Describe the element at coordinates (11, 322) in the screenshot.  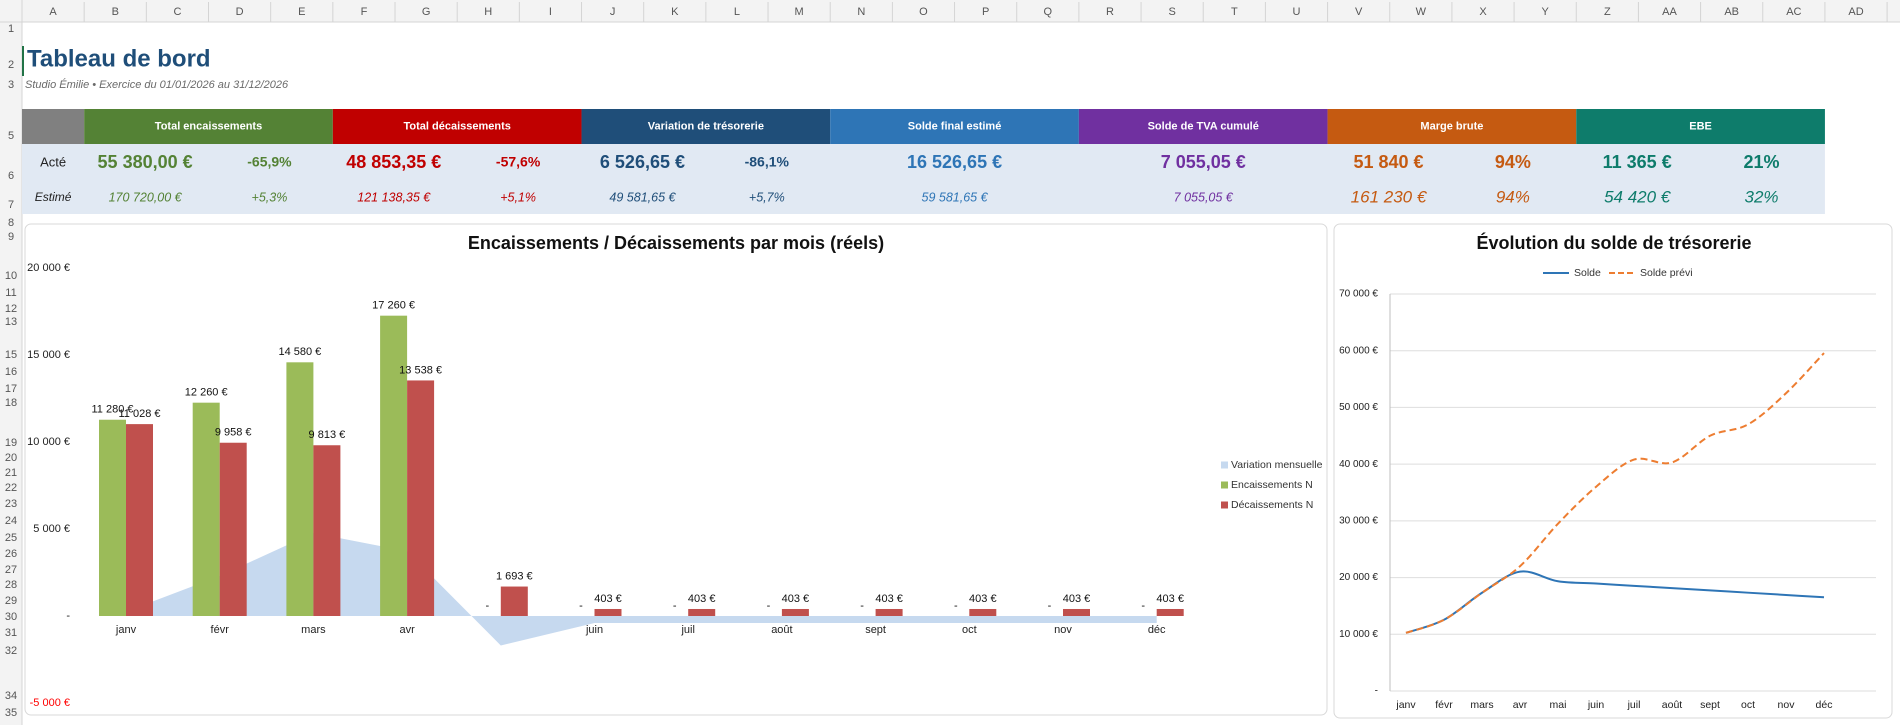
I see `row-header: 13` at that location.